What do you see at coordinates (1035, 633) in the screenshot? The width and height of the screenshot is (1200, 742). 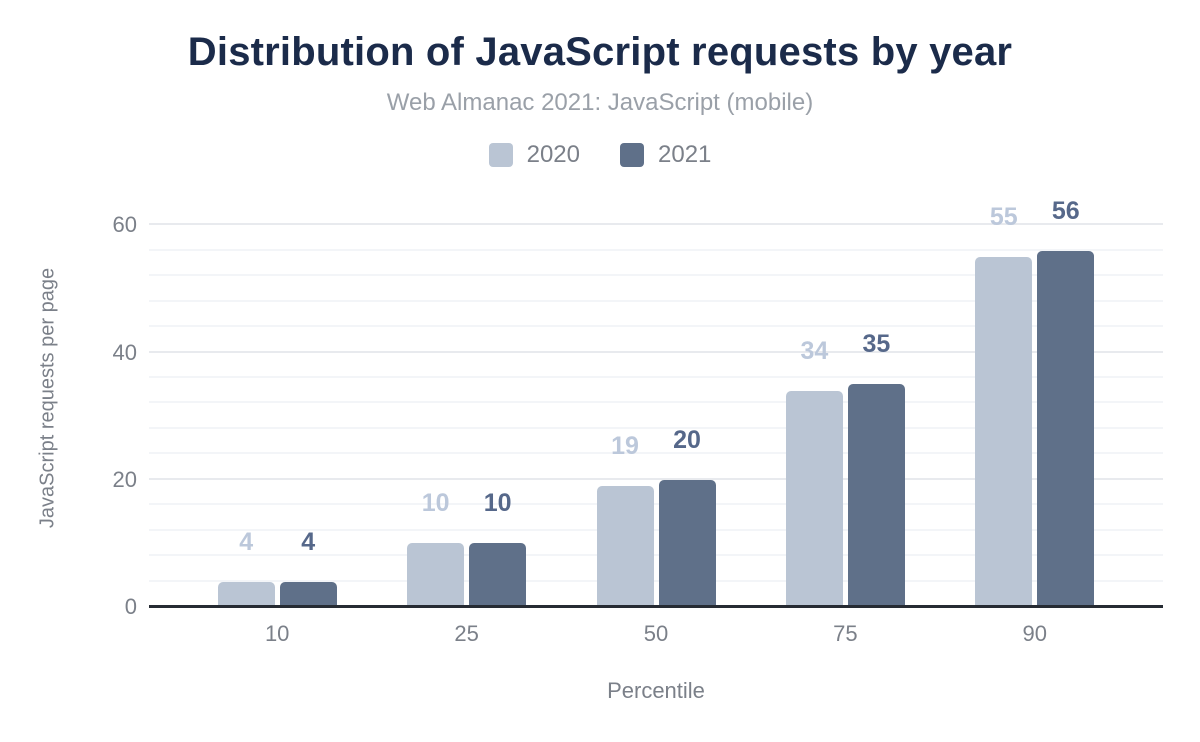 I see `x-category-90: 90` at bounding box center [1035, 633].